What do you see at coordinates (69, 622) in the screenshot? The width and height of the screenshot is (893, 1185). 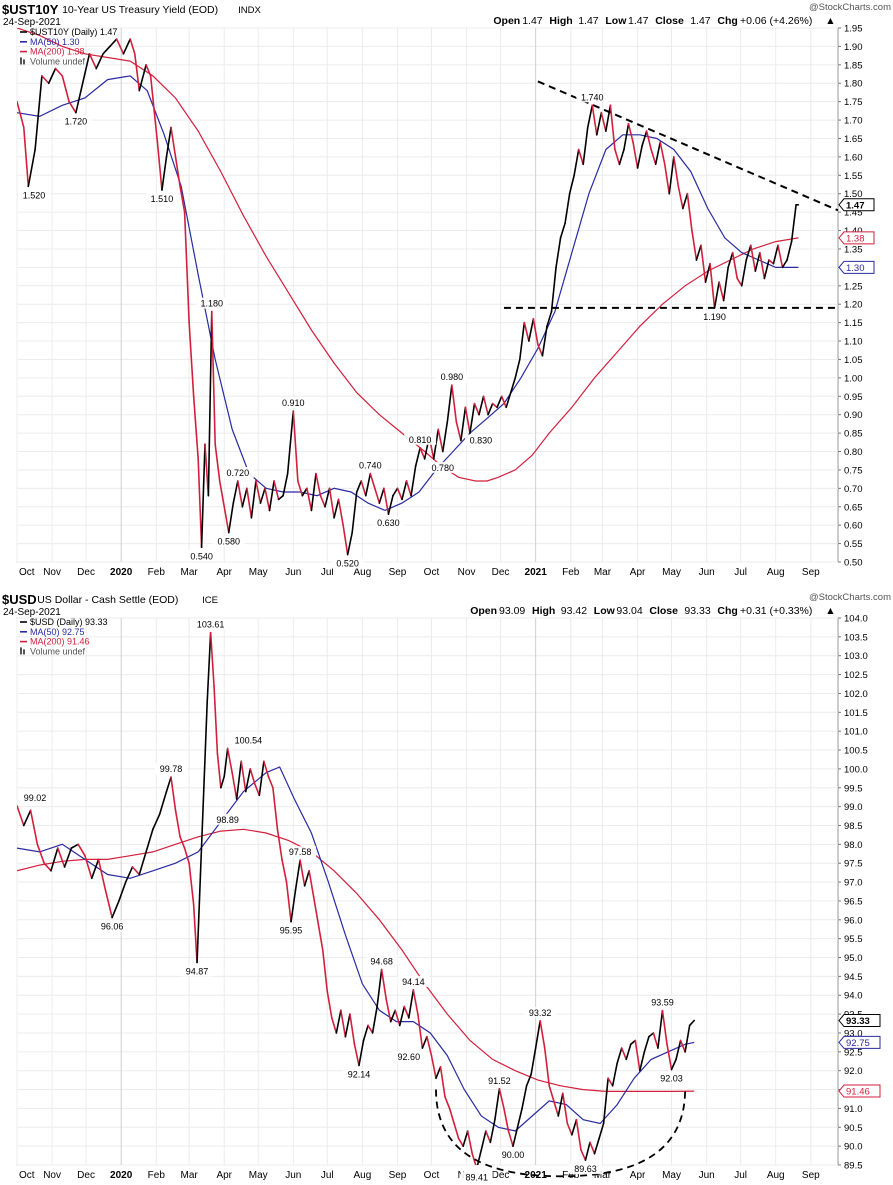 I see `legend-entry: $USD (Daily) 93.33` at bounding box center [69, 622].